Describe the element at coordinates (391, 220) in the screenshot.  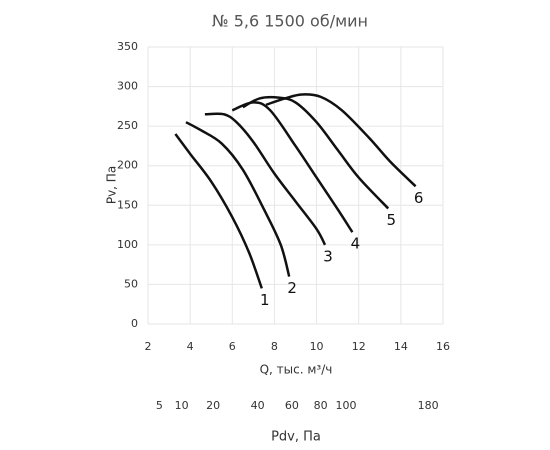
I see `curve-label: 5` at that location.